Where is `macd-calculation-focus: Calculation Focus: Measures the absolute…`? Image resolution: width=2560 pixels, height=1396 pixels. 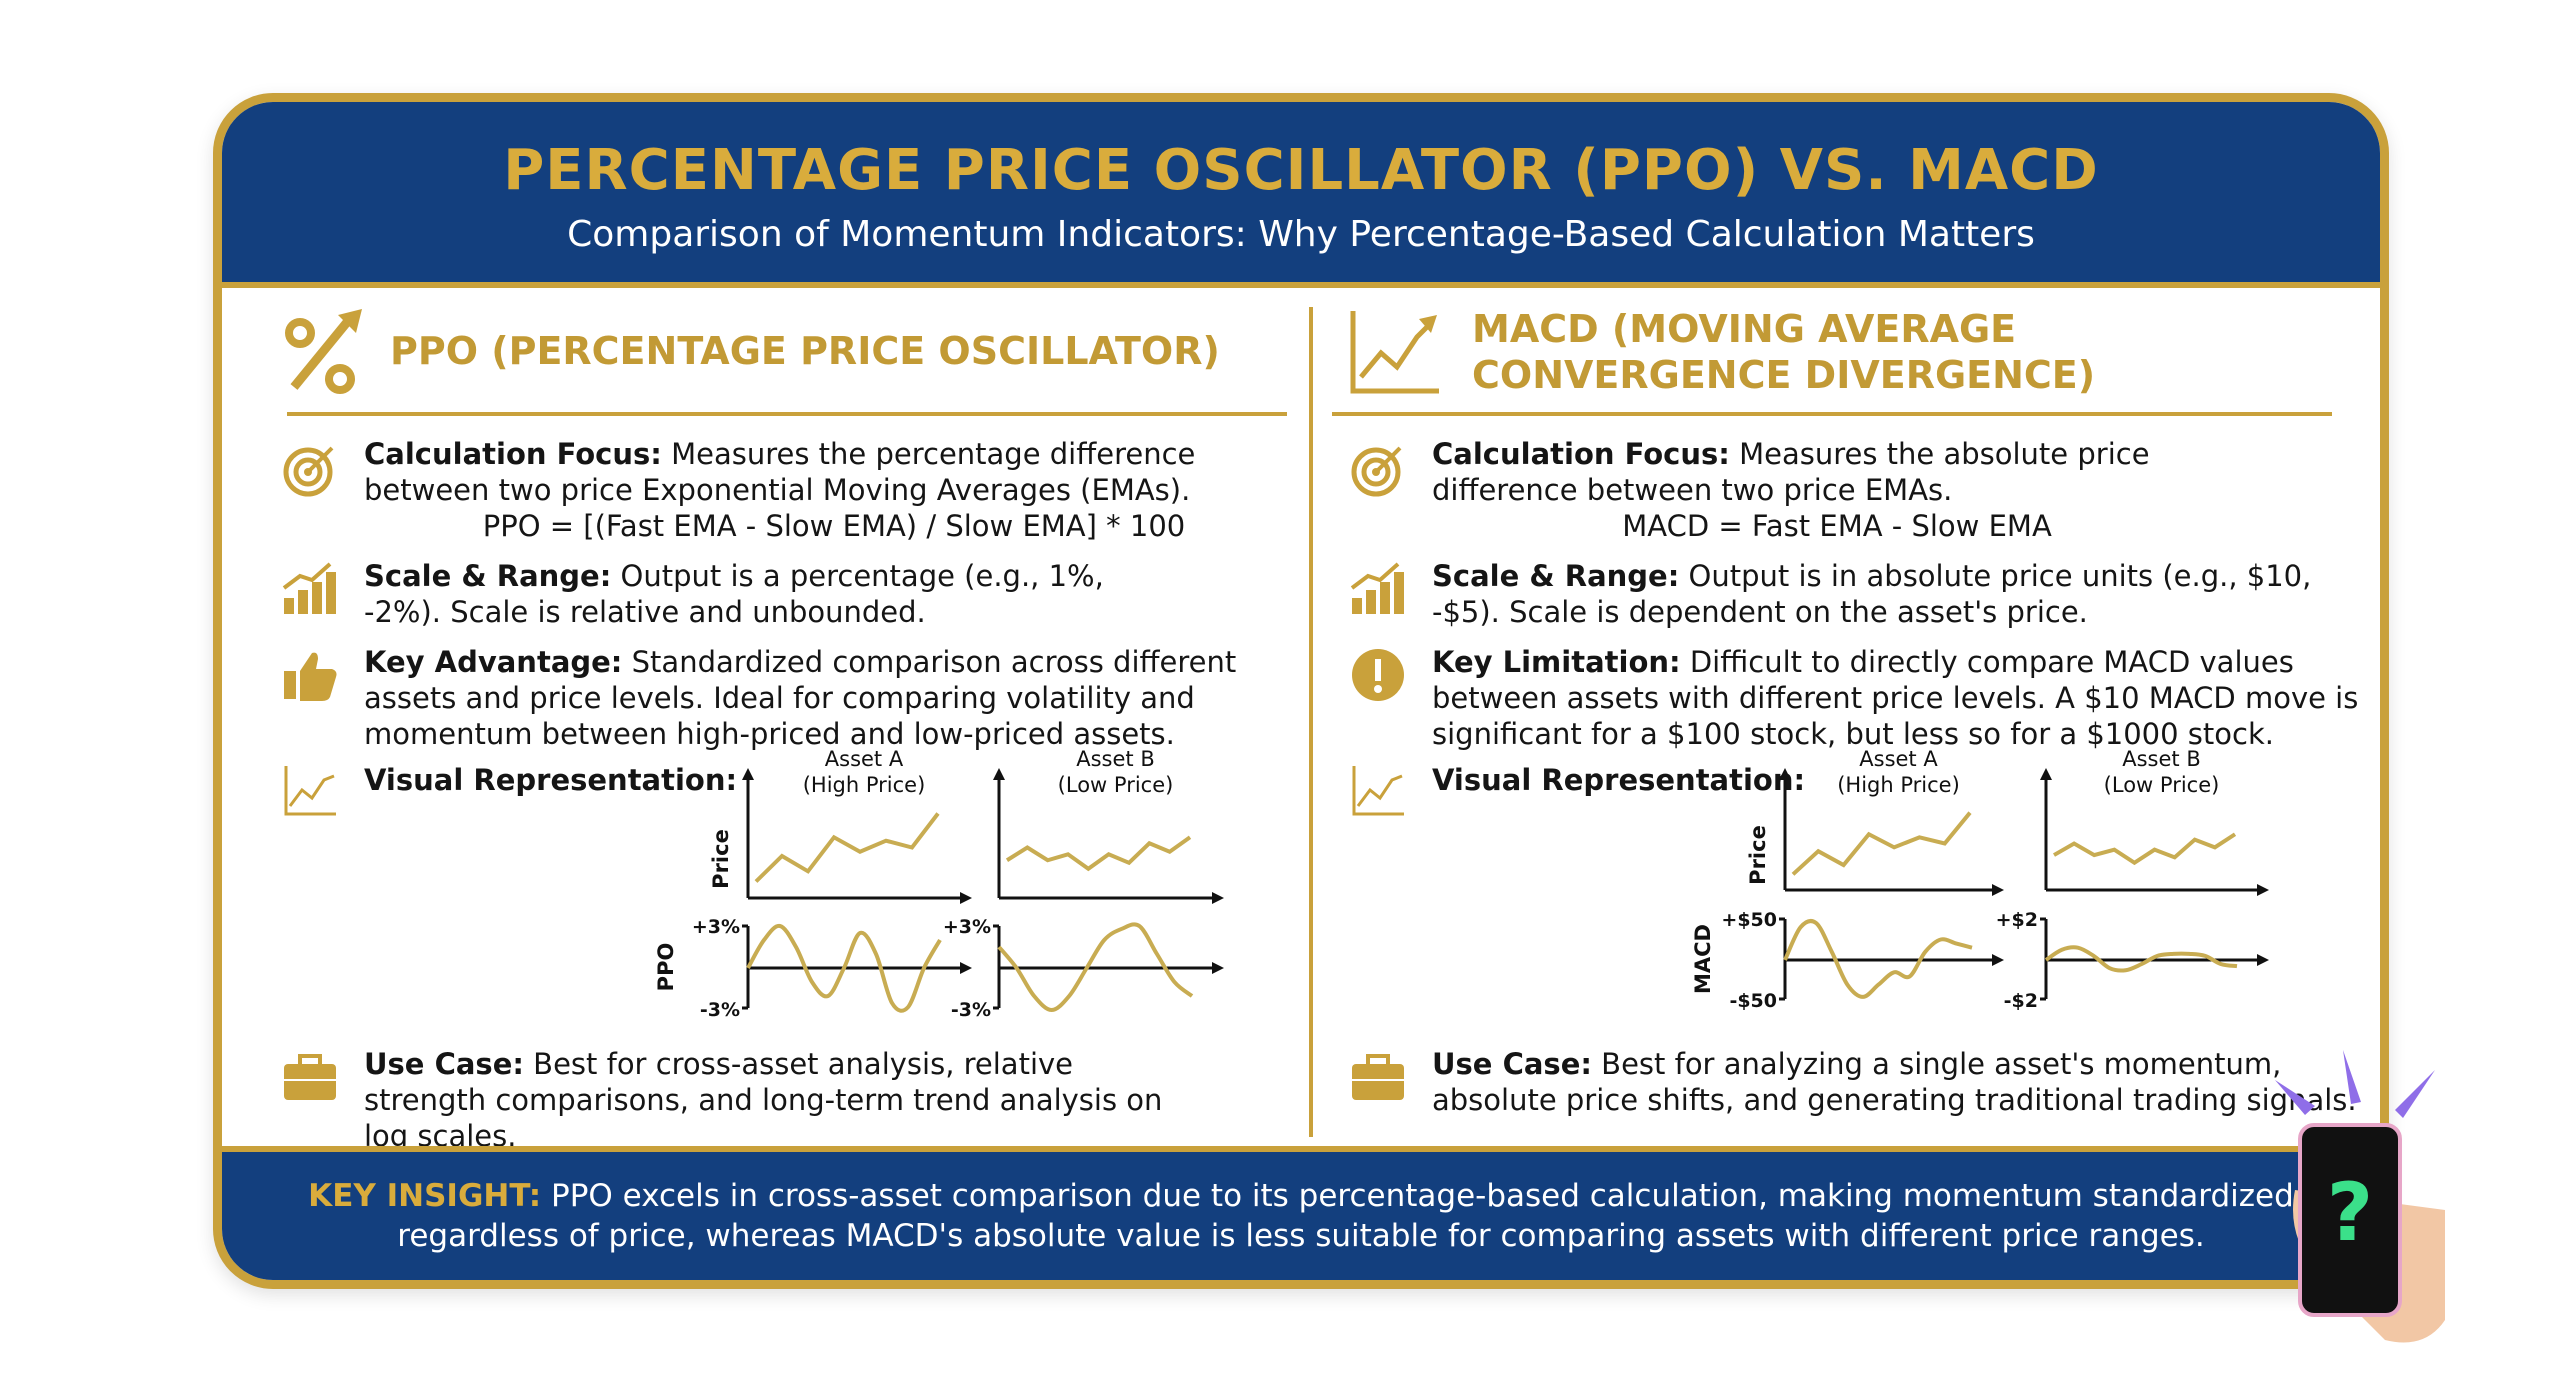
macd-calculation-focus: Calculation Focus: Measures the absolute… is located at coordinates (1837, 490).